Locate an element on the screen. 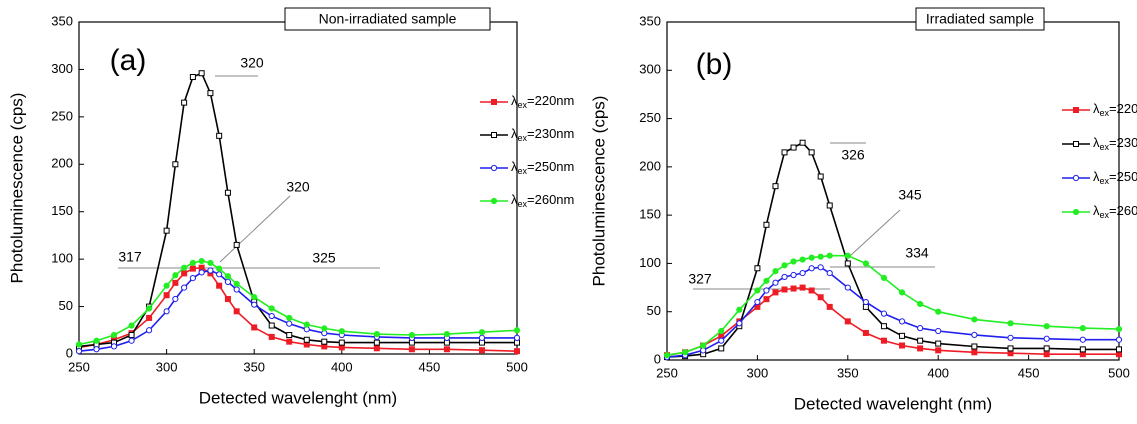 The width and height of the screenshot is (1137, 424). peak-label: 317 is located at coordinates (130, 257).